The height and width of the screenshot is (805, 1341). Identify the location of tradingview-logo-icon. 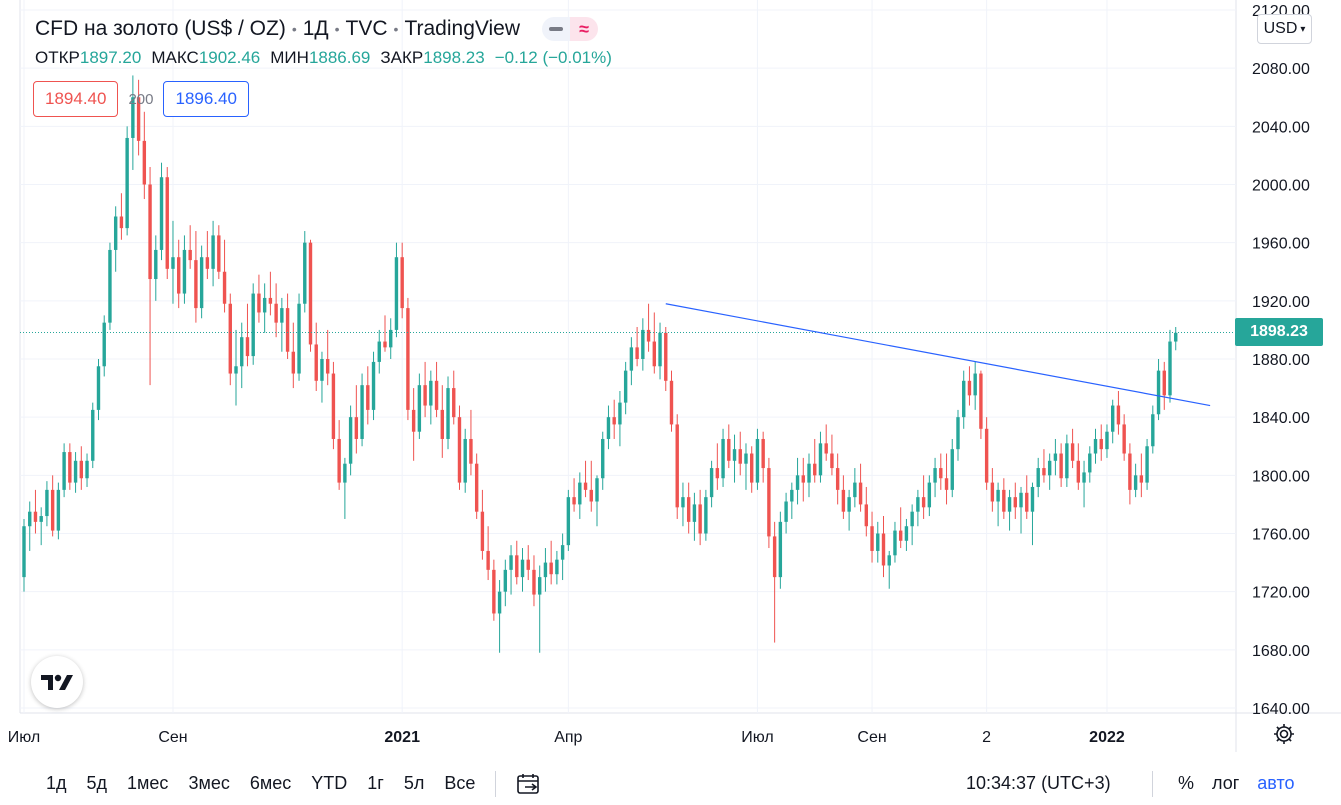
(57, 682).